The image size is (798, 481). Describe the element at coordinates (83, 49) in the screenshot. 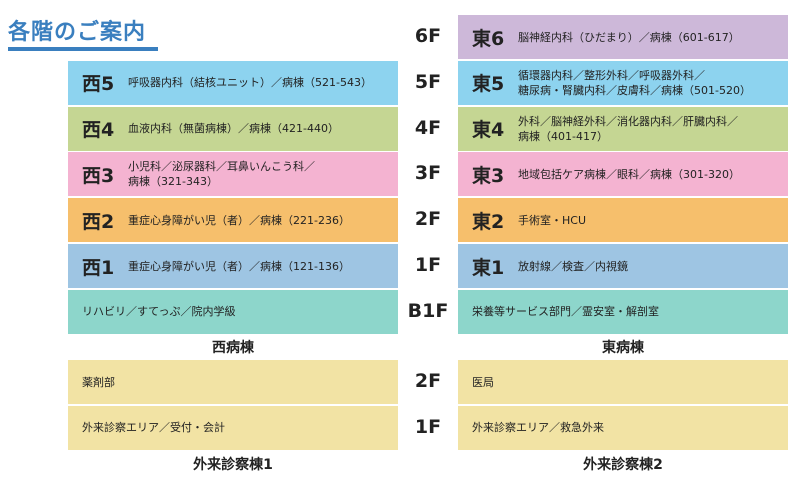

I see `title-underline` at that location.